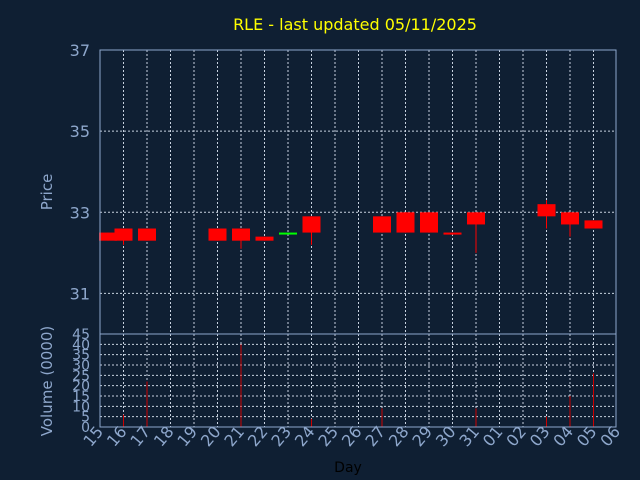  What do you see at coordinates (81, 376) in the screenshot?
I see `volume-tick-label: 25` at bounding box center [81, 376].